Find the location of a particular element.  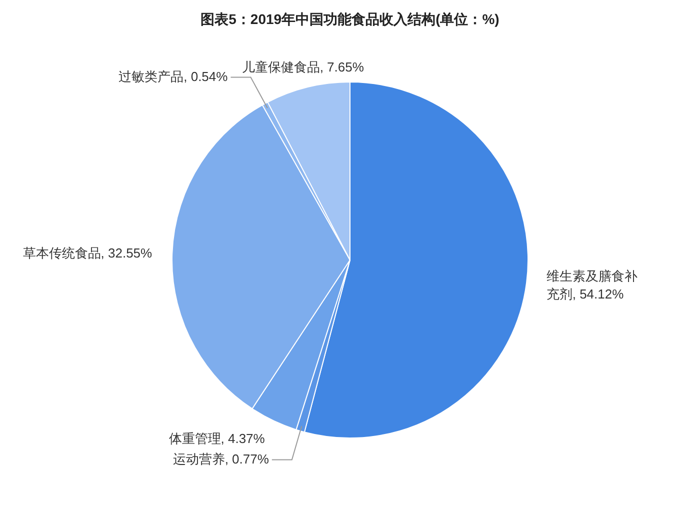

chart-title: 图表5：2019年中国功能食品收入结构(单位：%) is located at coordinates (350, 19).